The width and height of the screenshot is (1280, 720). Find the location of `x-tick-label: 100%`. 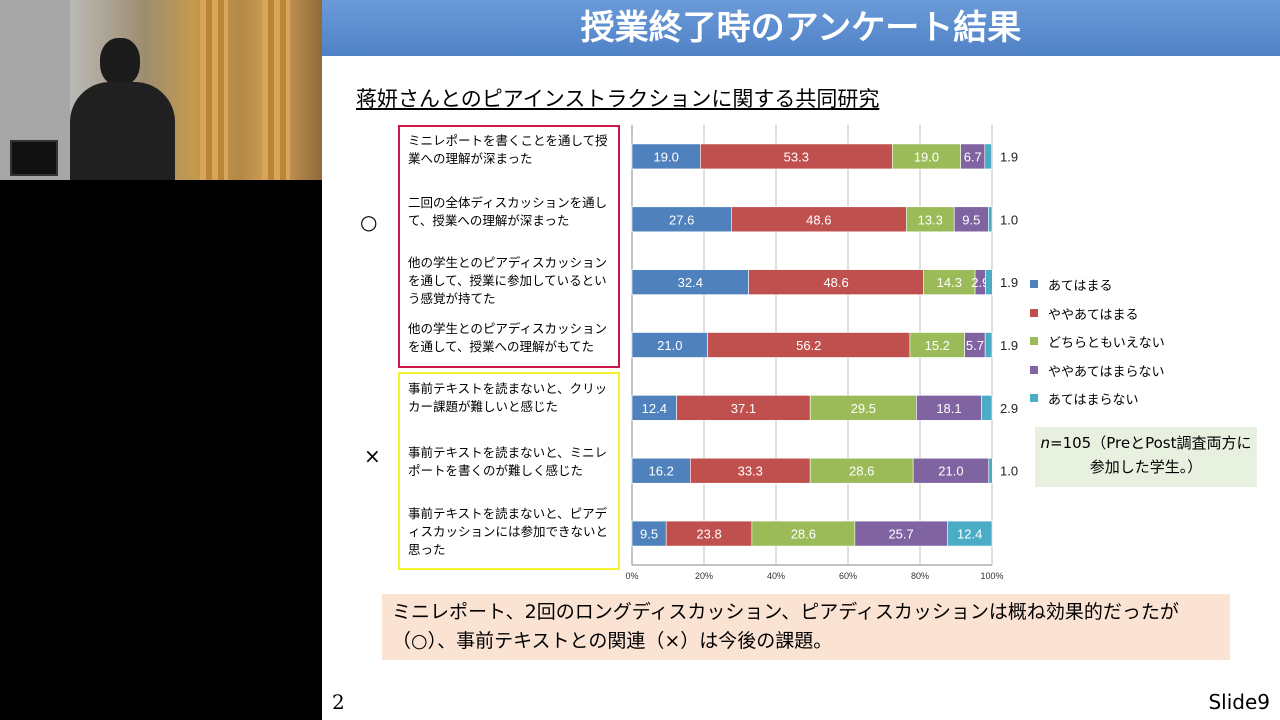

x-tick-label: 100% is located at coordinates (991, 576).